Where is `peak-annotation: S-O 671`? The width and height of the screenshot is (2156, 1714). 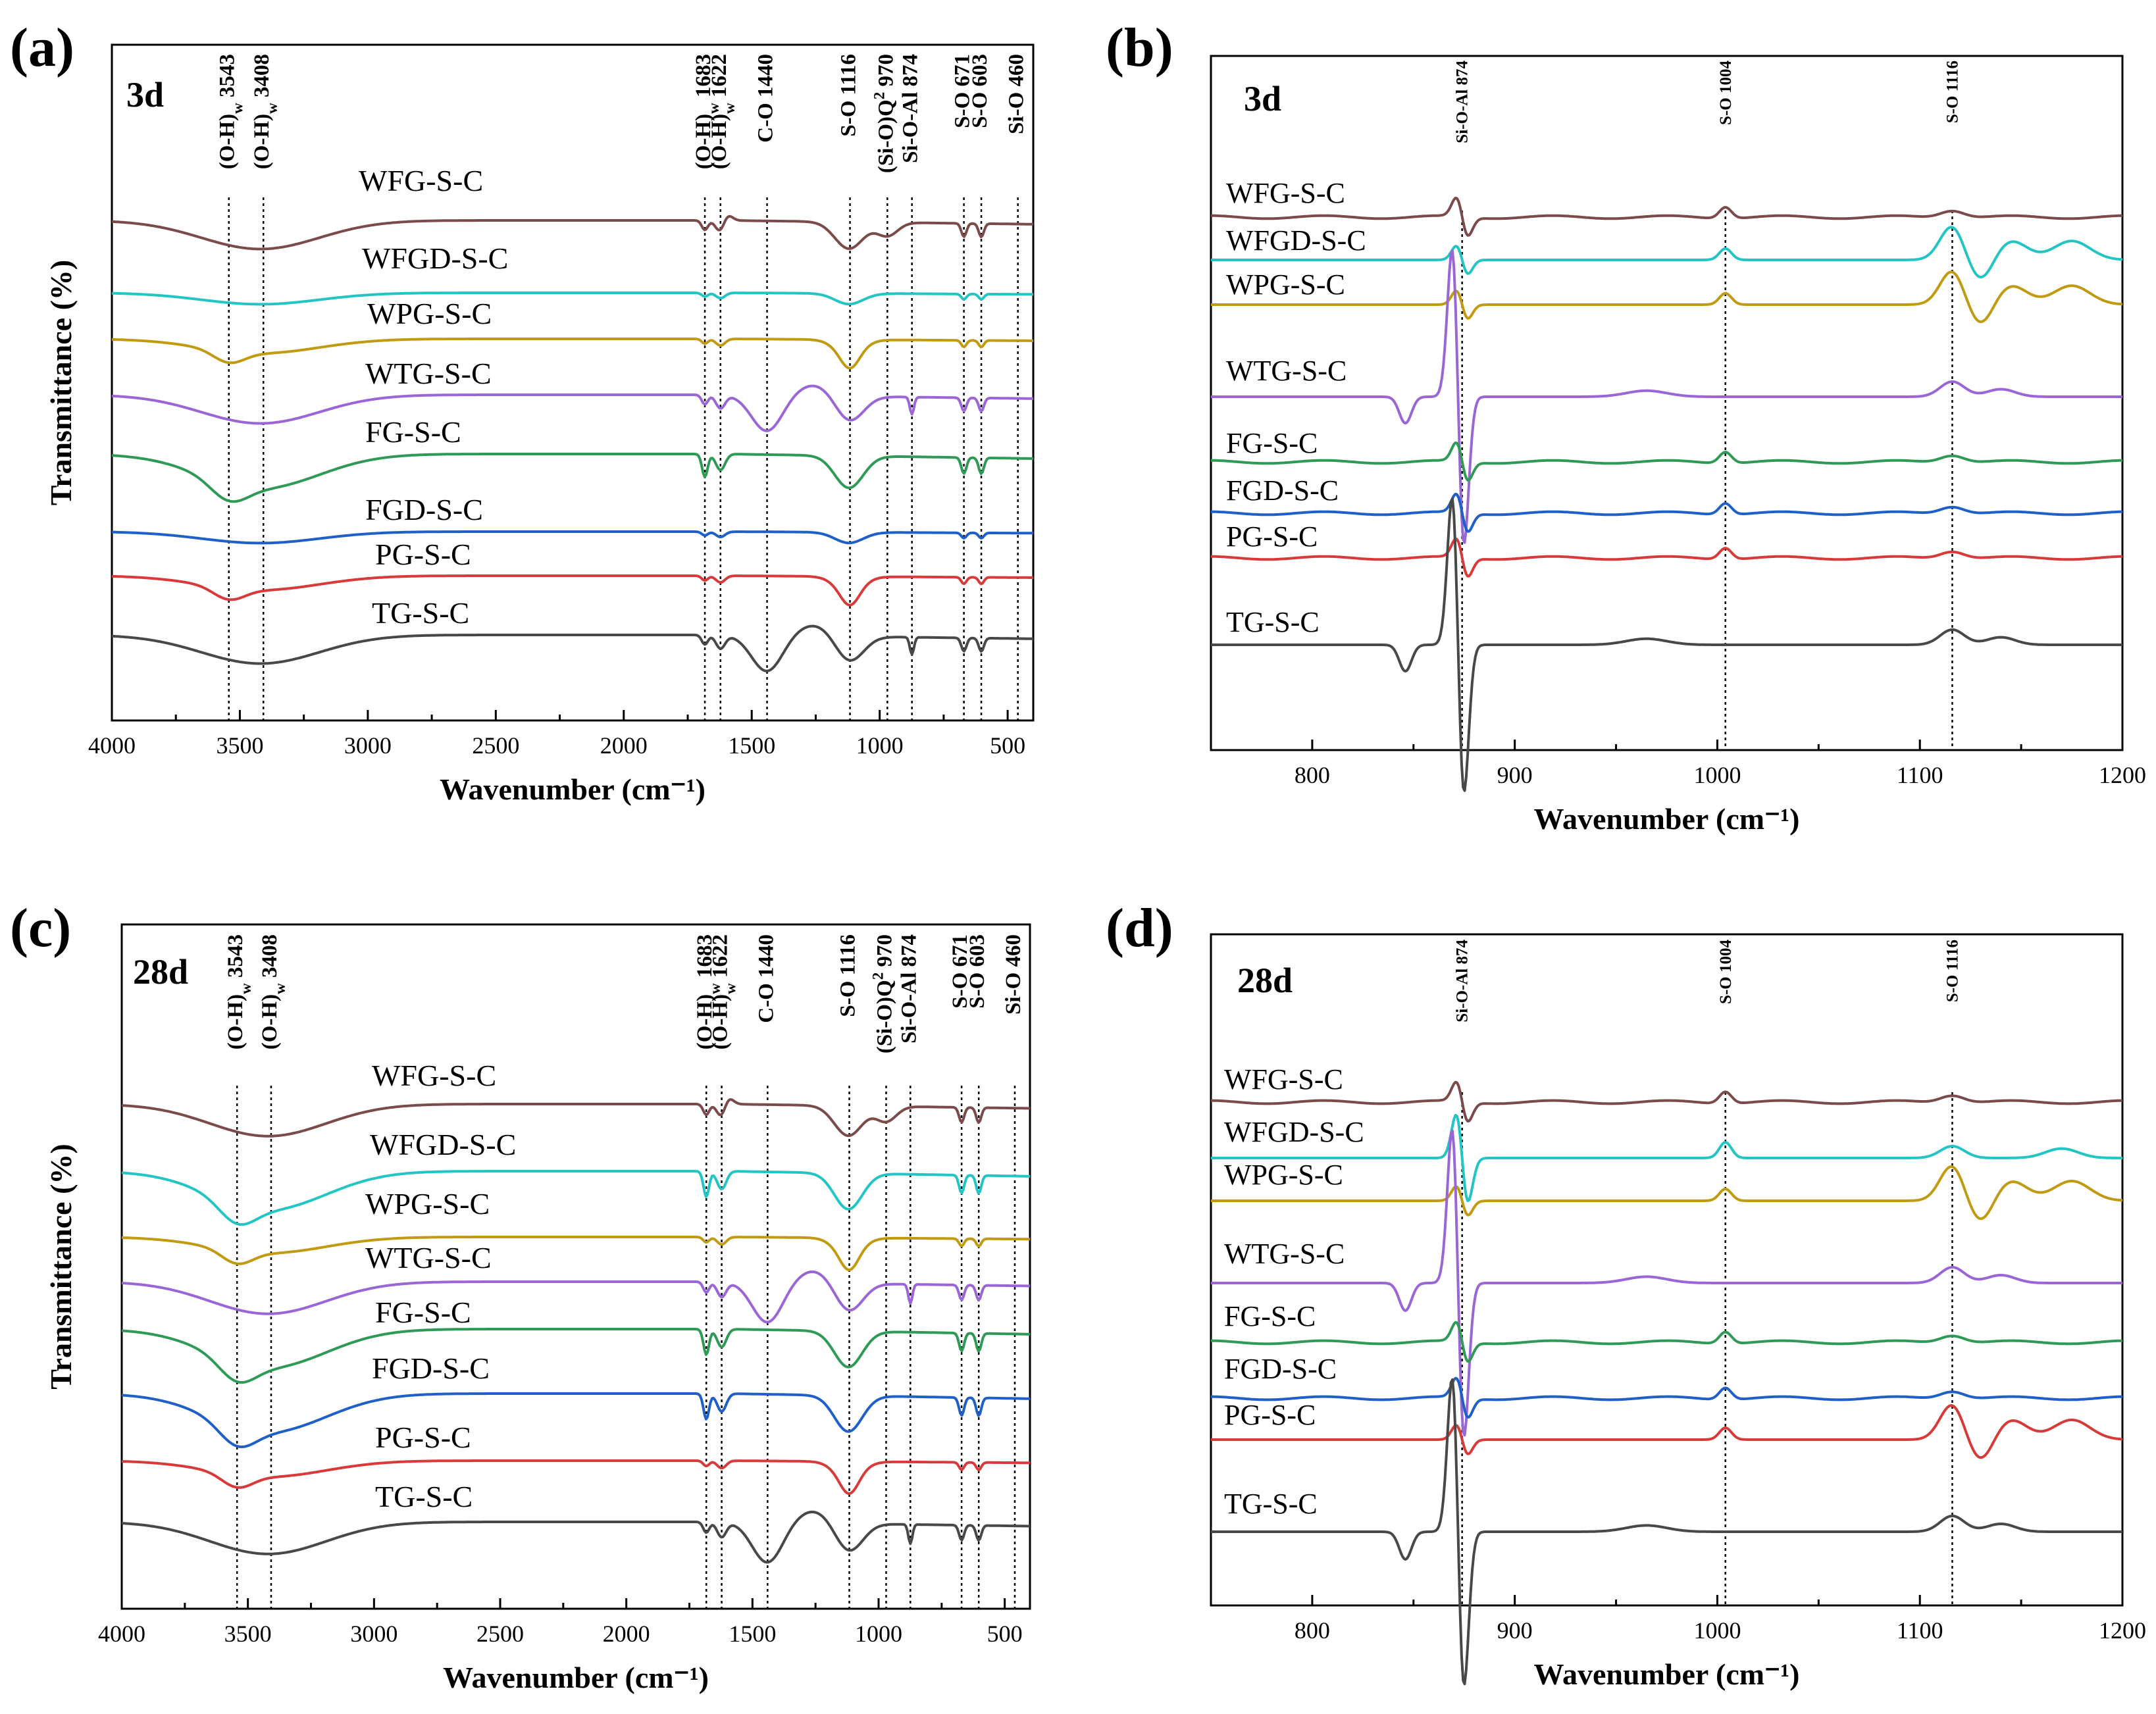
peak-annotation: S-O 671 is located at coordinates (963, 91).